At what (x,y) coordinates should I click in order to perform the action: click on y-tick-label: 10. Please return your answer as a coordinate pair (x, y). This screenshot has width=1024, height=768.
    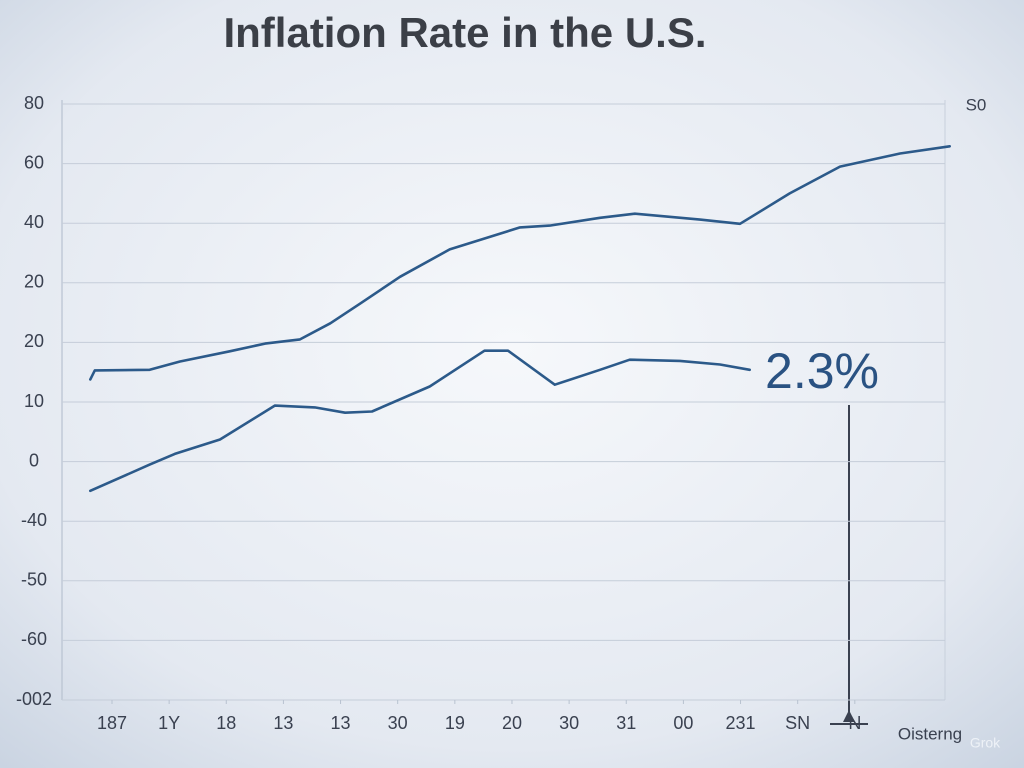
    Looking at the image, I should click on (34, 401).